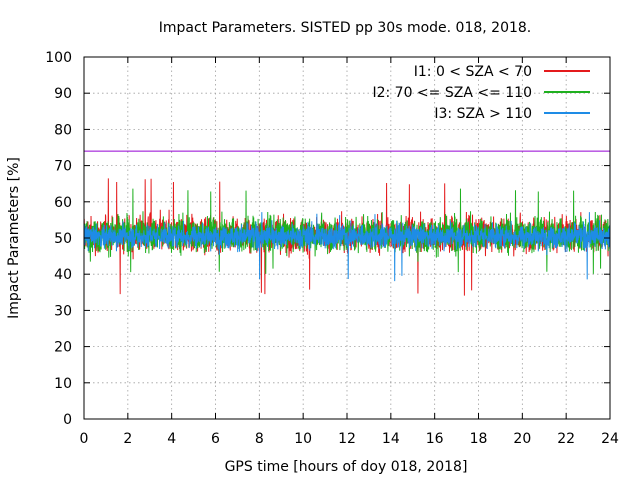 The image size is (640, 480). I want to click on x-tick-label-8: 8, so click(259, 439).